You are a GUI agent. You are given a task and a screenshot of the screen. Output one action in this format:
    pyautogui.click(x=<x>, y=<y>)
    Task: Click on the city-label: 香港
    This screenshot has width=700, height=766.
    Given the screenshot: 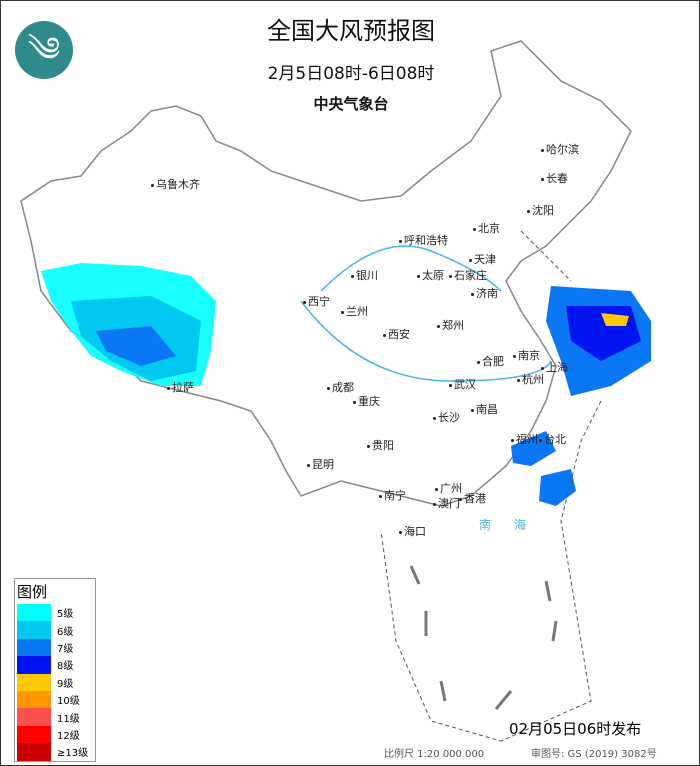 What is the action you would take?
    pyautogui.click(x=472, y=498)
    